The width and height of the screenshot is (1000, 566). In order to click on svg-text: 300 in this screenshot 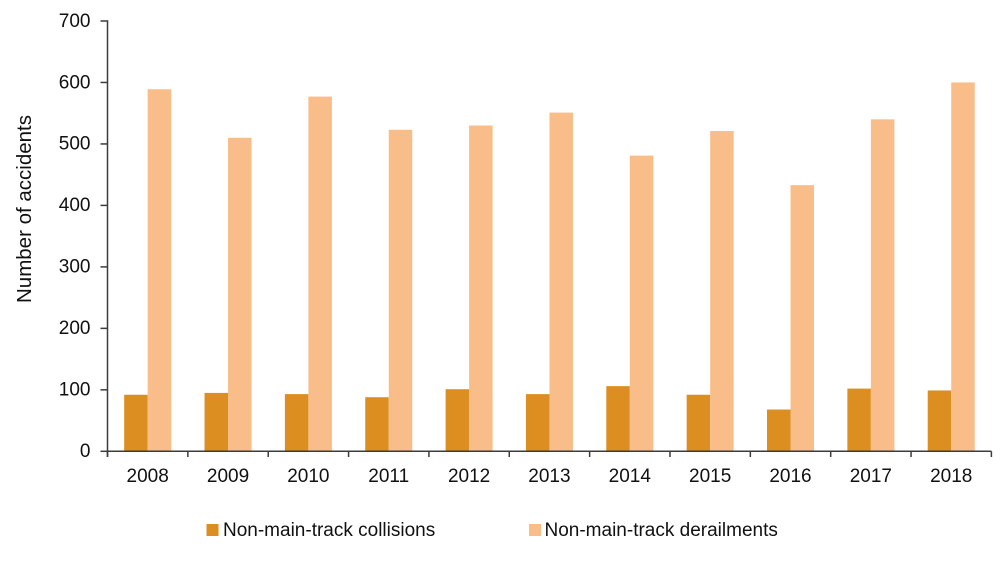, I will do `click(75, 267)`.